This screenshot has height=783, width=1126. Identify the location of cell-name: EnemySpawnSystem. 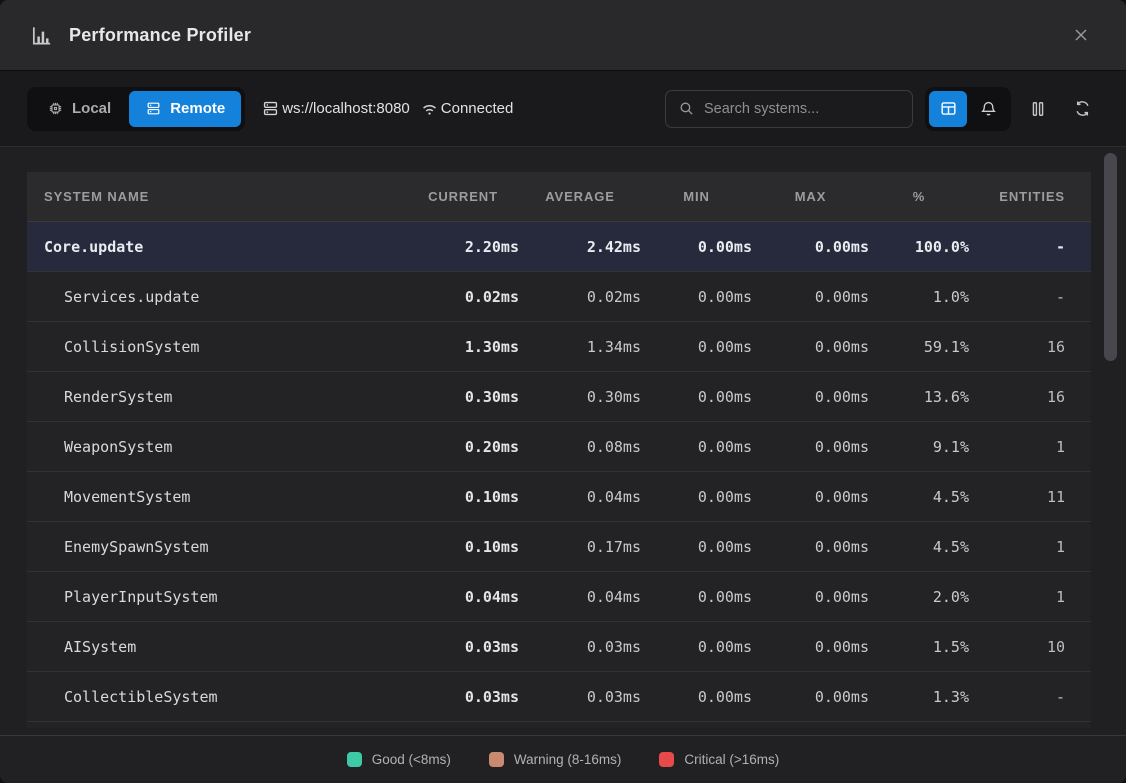
(136, 546).